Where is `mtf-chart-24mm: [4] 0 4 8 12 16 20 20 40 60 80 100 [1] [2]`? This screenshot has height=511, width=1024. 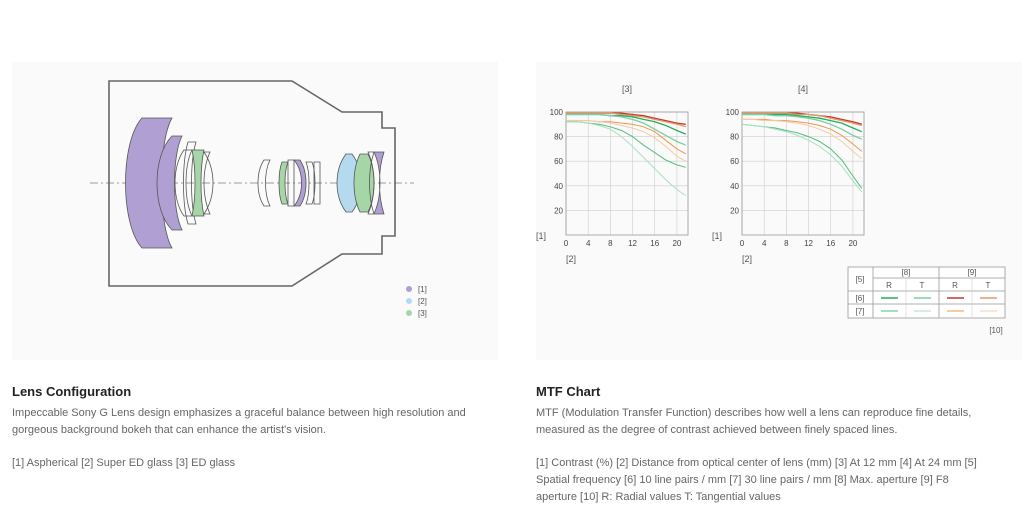 mtf-chart-24mm: [4] 0 4 8 12 16 20 20 40 60 80 100 [1] [2] is located at coordinates (788, 174).